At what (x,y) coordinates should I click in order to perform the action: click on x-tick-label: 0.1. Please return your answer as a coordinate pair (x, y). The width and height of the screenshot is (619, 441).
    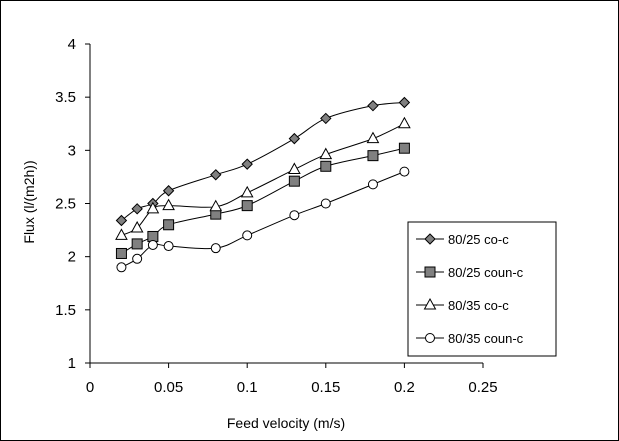
    Looking at the image, I should click on (247, 387).